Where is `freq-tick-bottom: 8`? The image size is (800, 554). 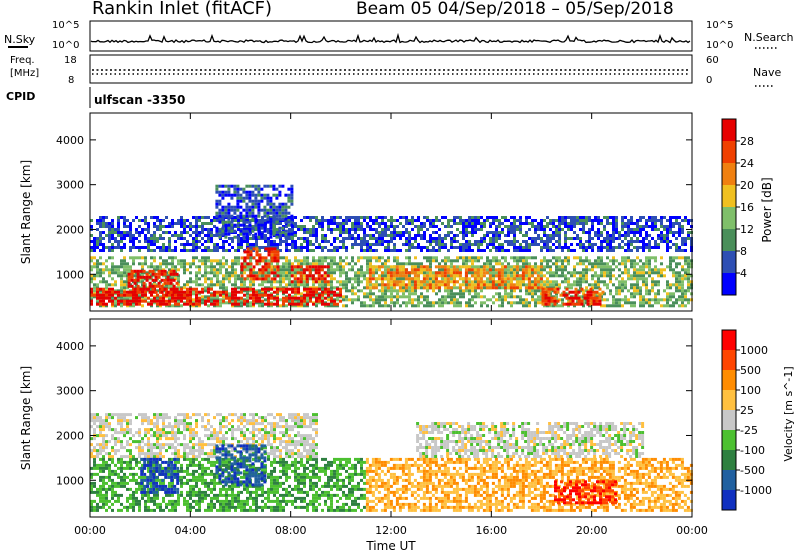
freq-tick-bottom: 8 is located at coordinates (71, 80).